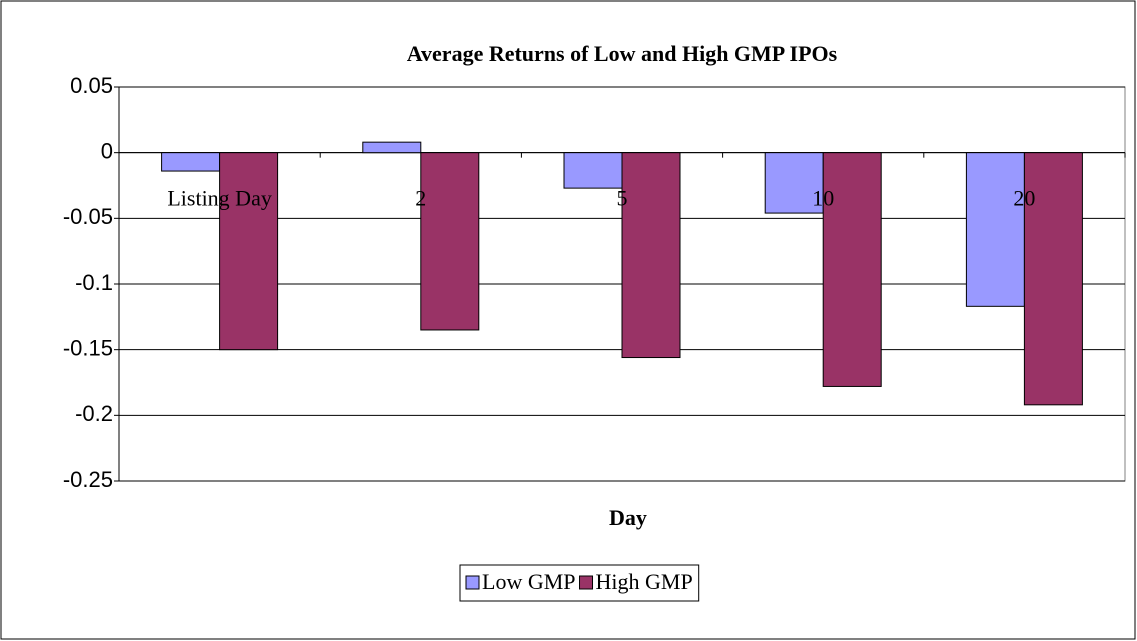 This screenshot has height=641, width=1137. Describe the element at coordinates (420, 198) in the screenshot. I see `x-tick-label: 2` at that location.